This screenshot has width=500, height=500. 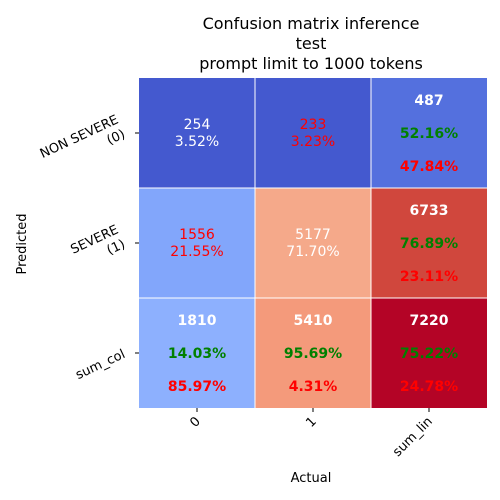 I want to click on cell-1-0-text-1: 21.55%, so click(x=196, y=252).